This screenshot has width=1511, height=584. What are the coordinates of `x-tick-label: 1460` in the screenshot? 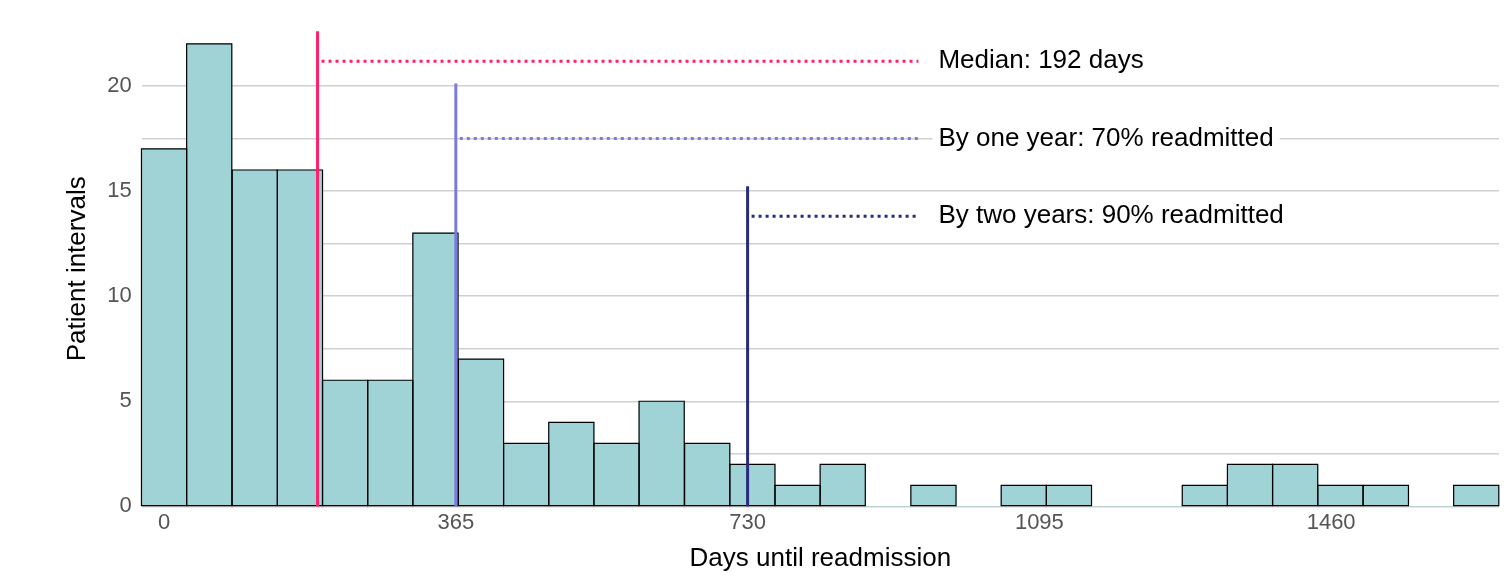 It's located at (1331, 521).